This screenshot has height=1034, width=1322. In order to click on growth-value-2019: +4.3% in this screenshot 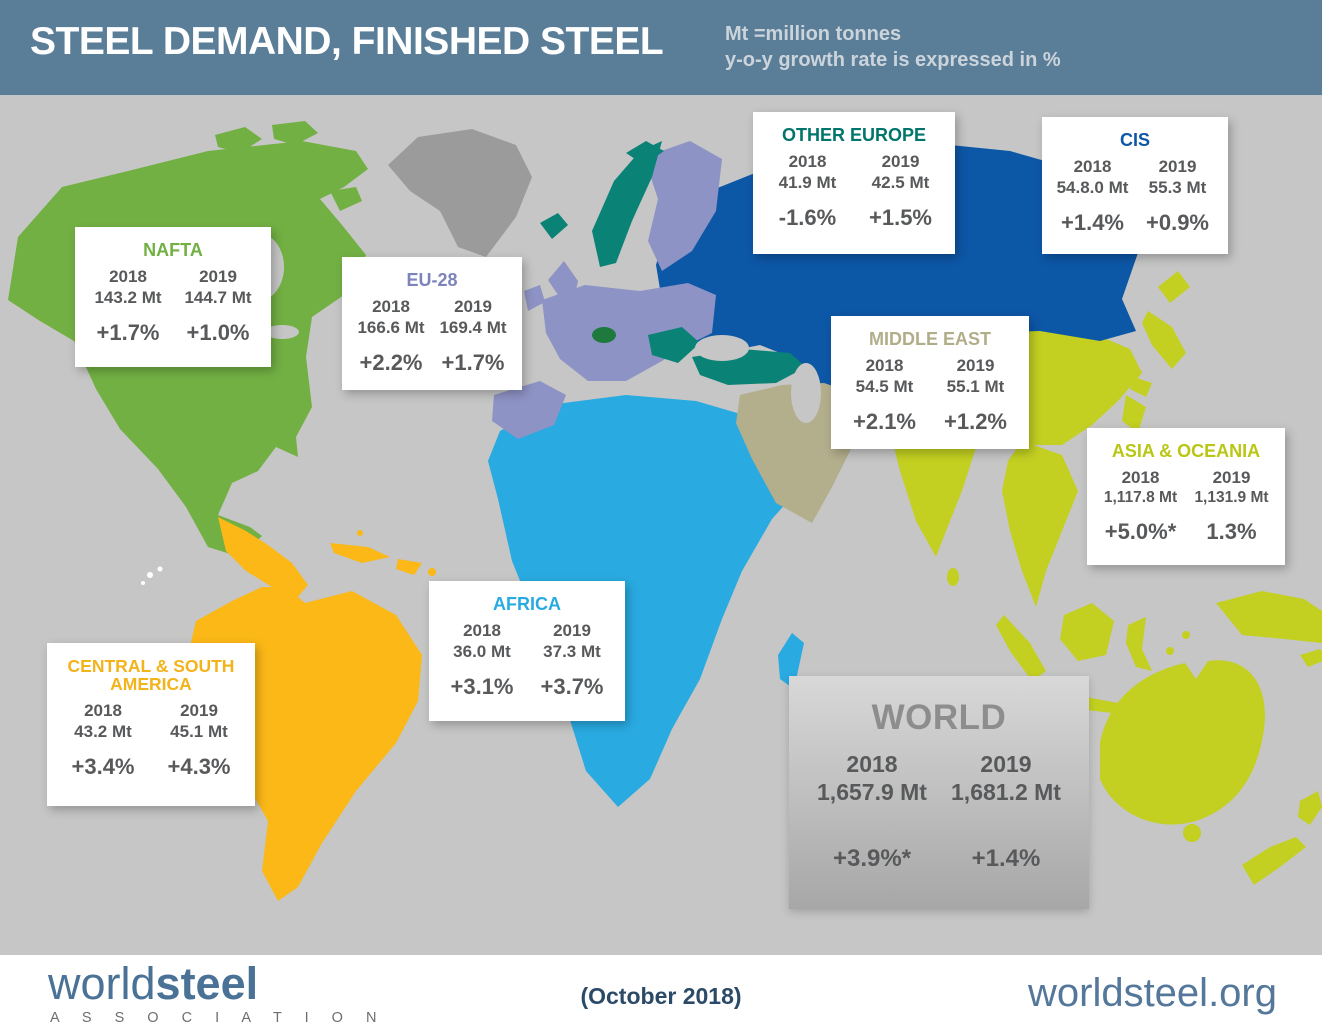, I will do `click(199, 766)`.